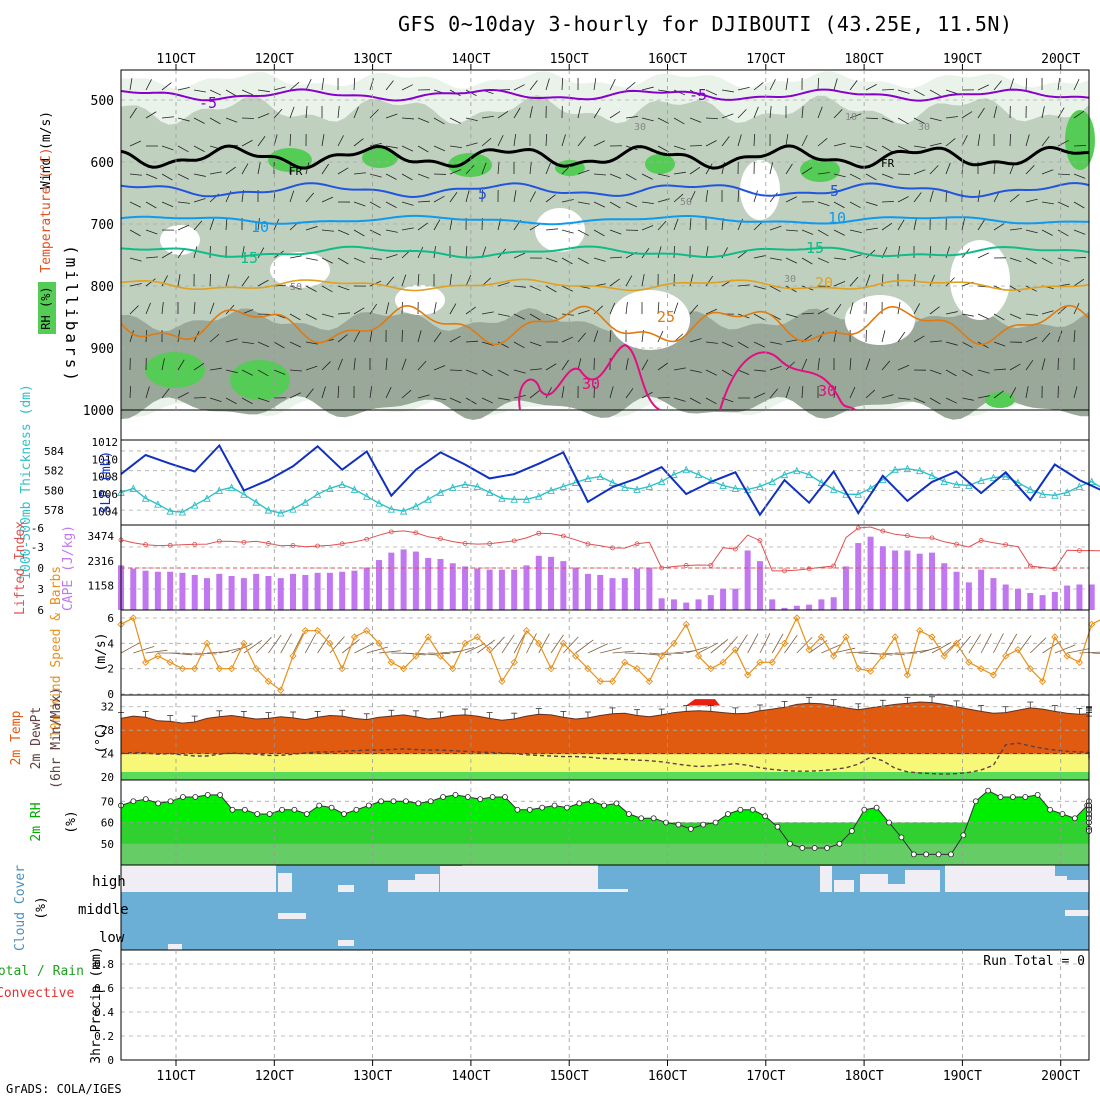  What do you see at coordinates (605, 728) in the screenshot?
I see `temp-area` at bounding box center [605, 728].